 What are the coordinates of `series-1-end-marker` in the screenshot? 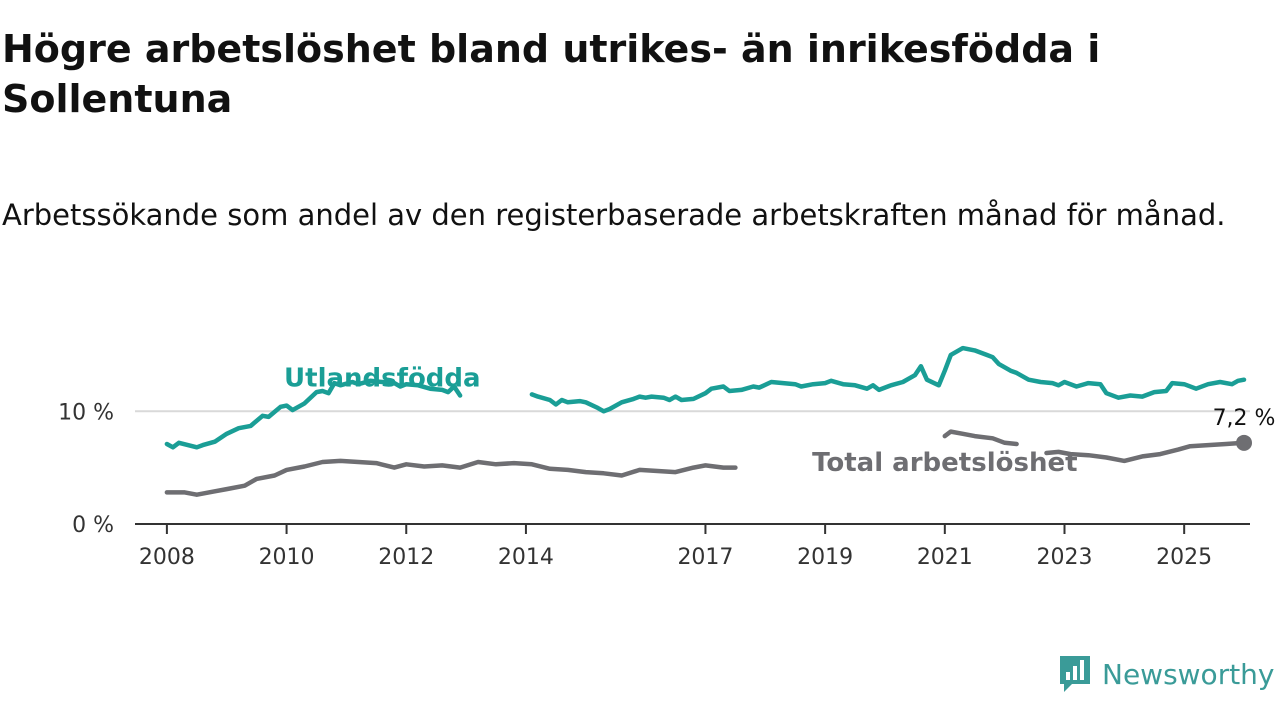 It's located at (1244, 442).